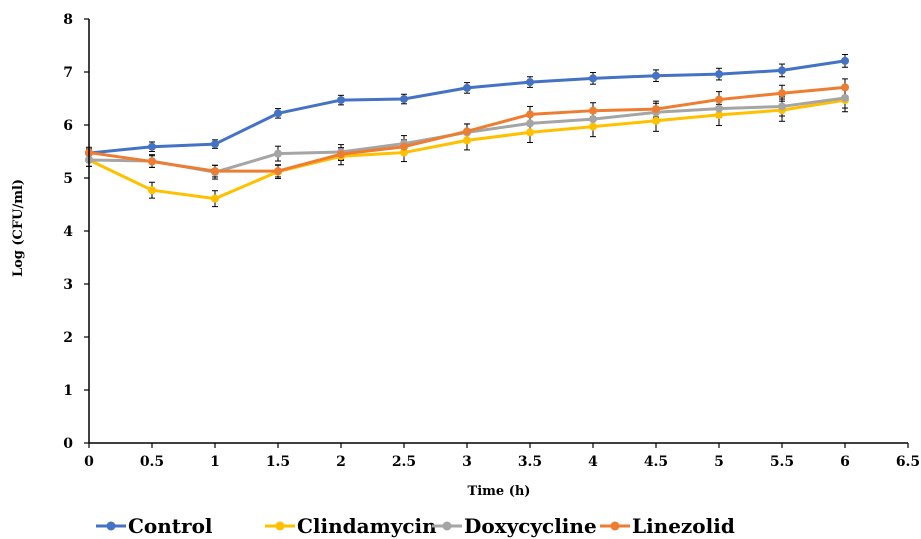  Describe the element at coordinates (656, 462) in the screenshot. I see `x-tick-label: 4.5` at that location.